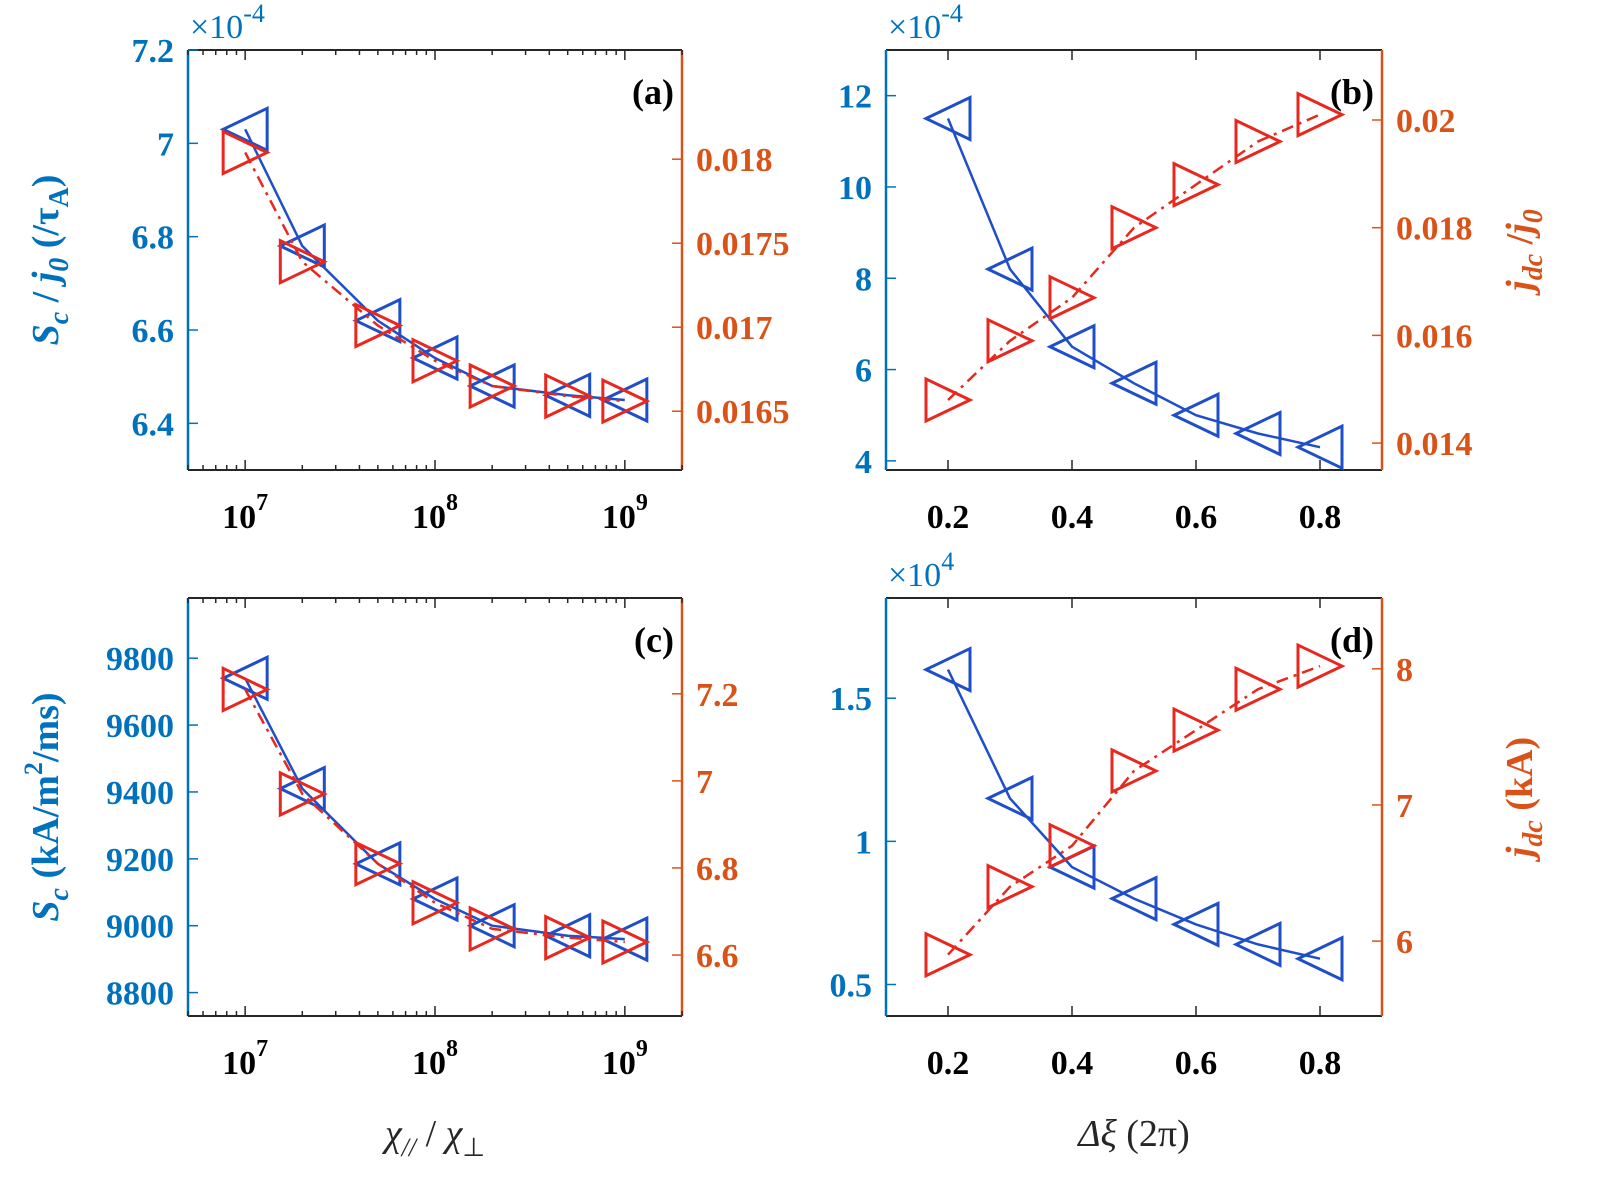  I want to click on right-y-tick-label: 6.6, so click(717, 956).